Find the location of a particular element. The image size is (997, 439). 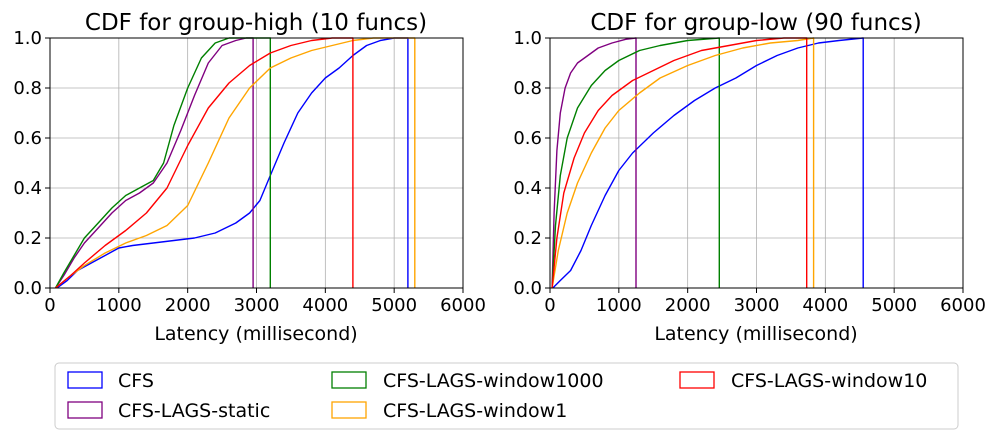

series-line-cfs-lags-window1000 is located at coordinates (635, 163).